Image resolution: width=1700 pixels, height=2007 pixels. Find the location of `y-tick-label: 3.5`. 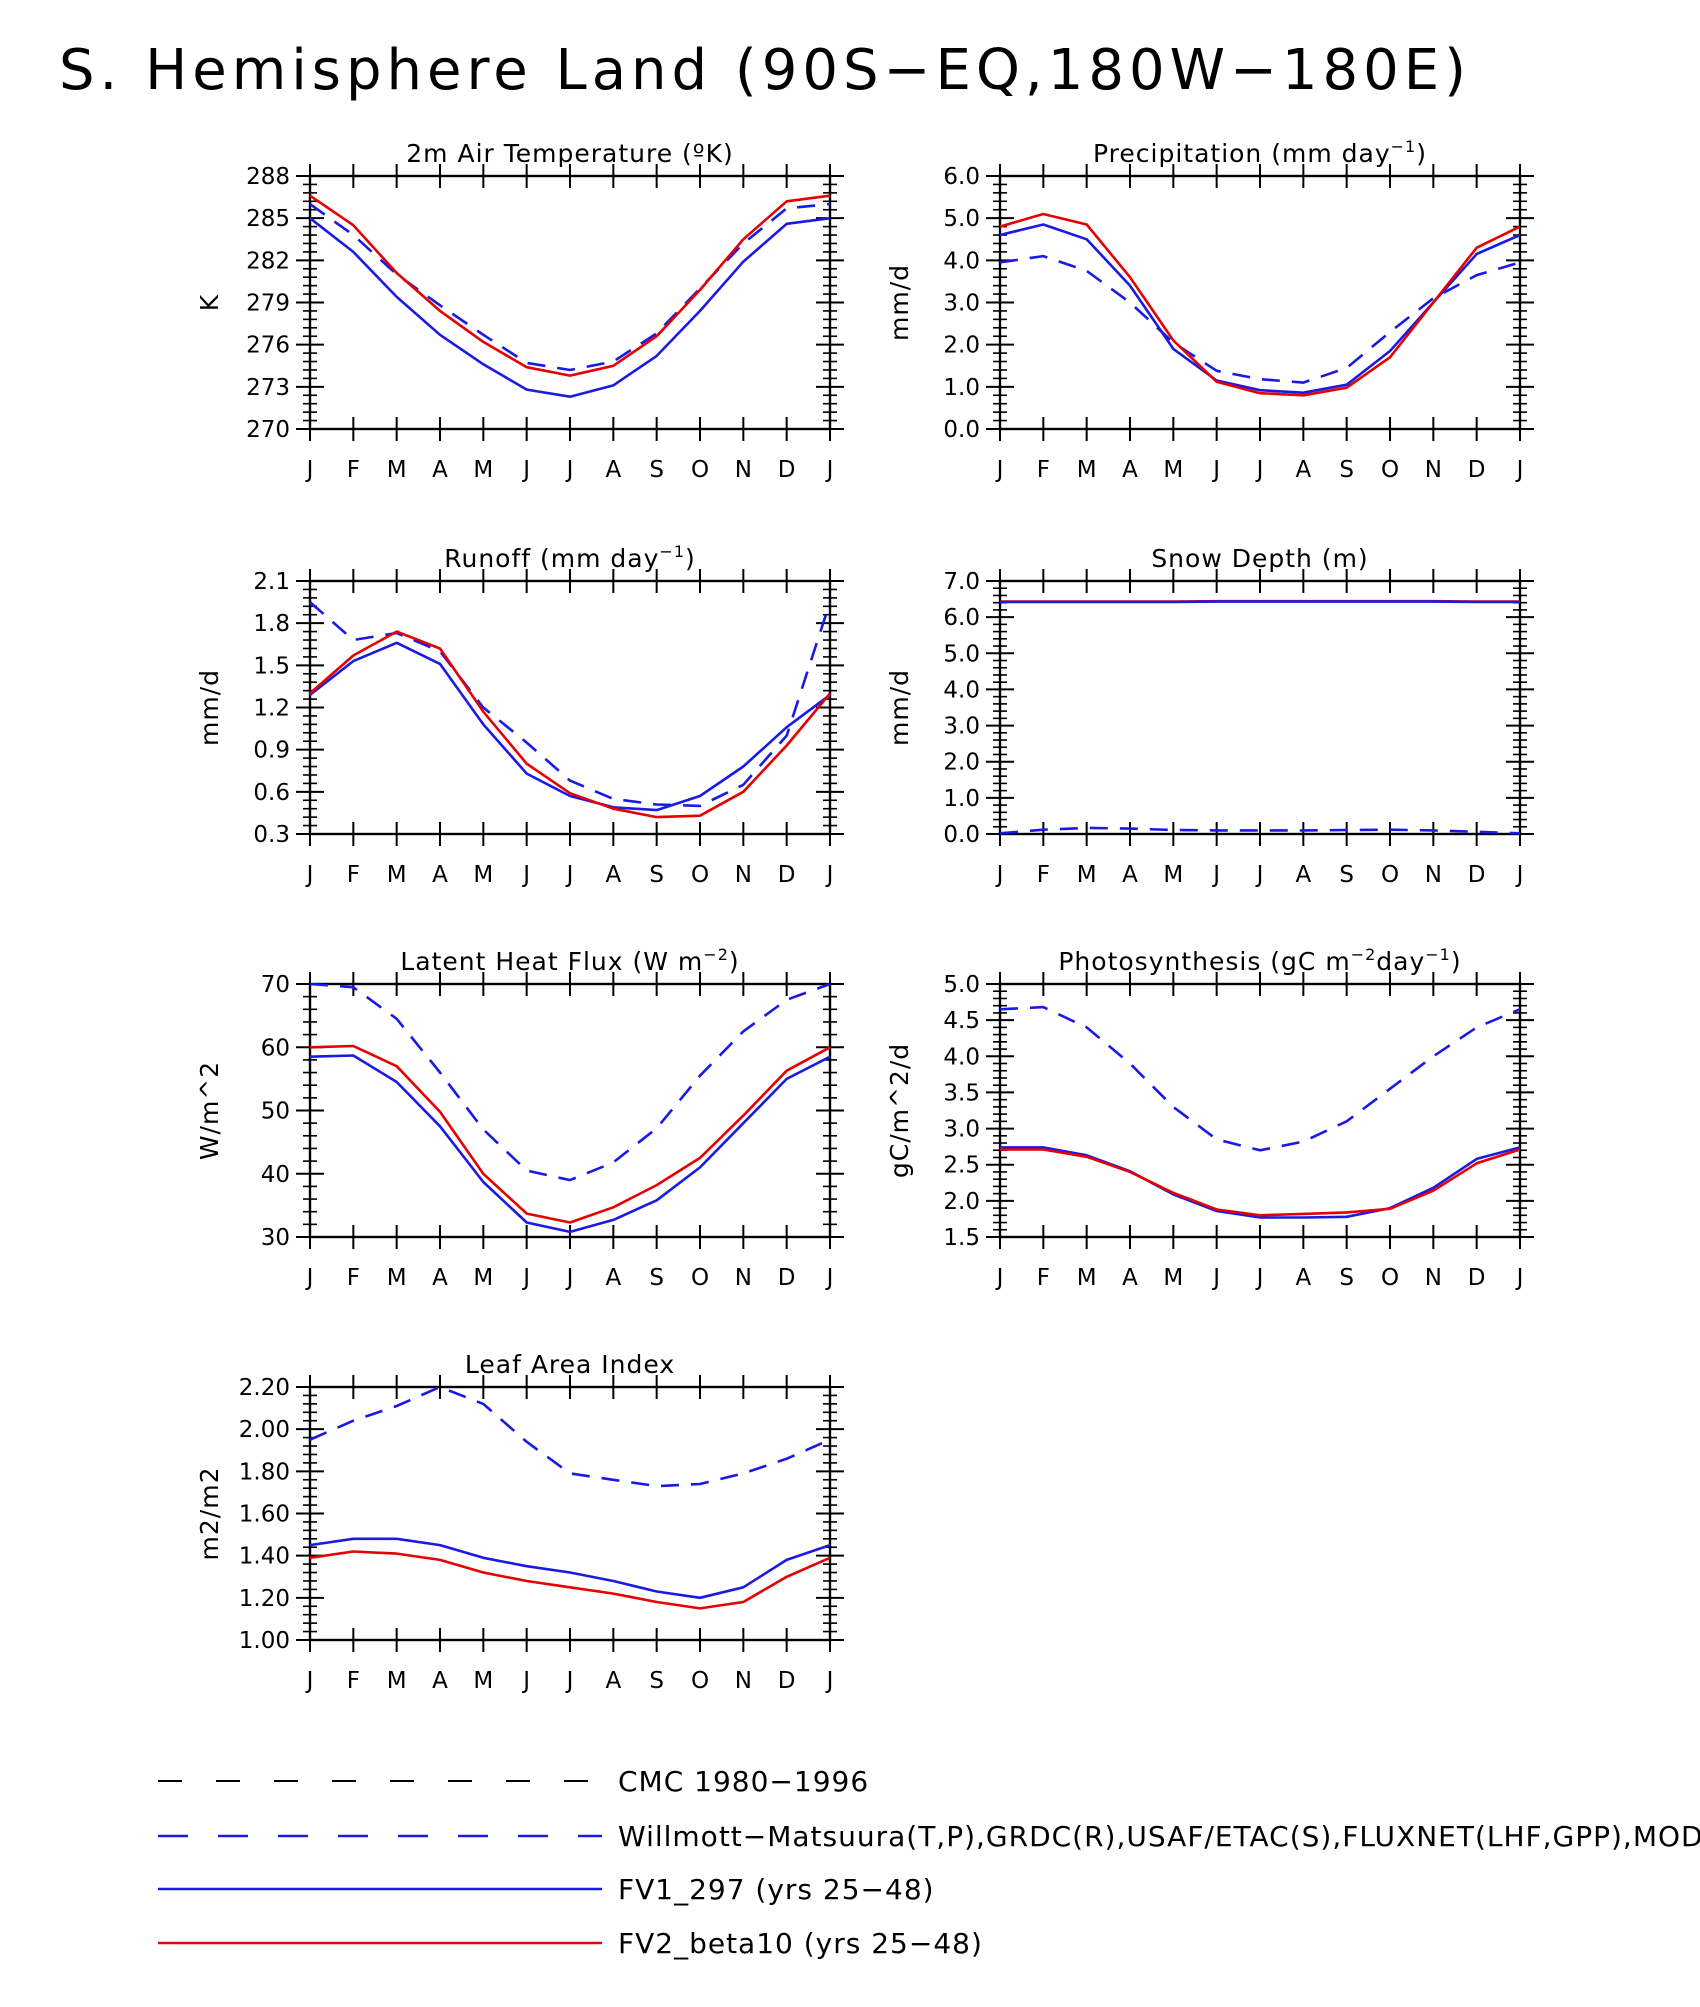

y-tick-label: 3.5 is located at coordinates (961, 1093).